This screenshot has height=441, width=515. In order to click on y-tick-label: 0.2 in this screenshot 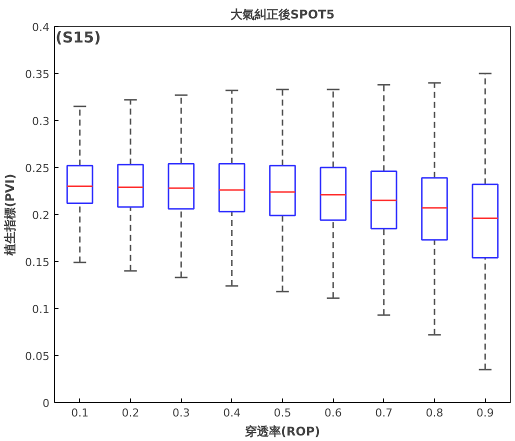, I will do `click(41, 215)`.